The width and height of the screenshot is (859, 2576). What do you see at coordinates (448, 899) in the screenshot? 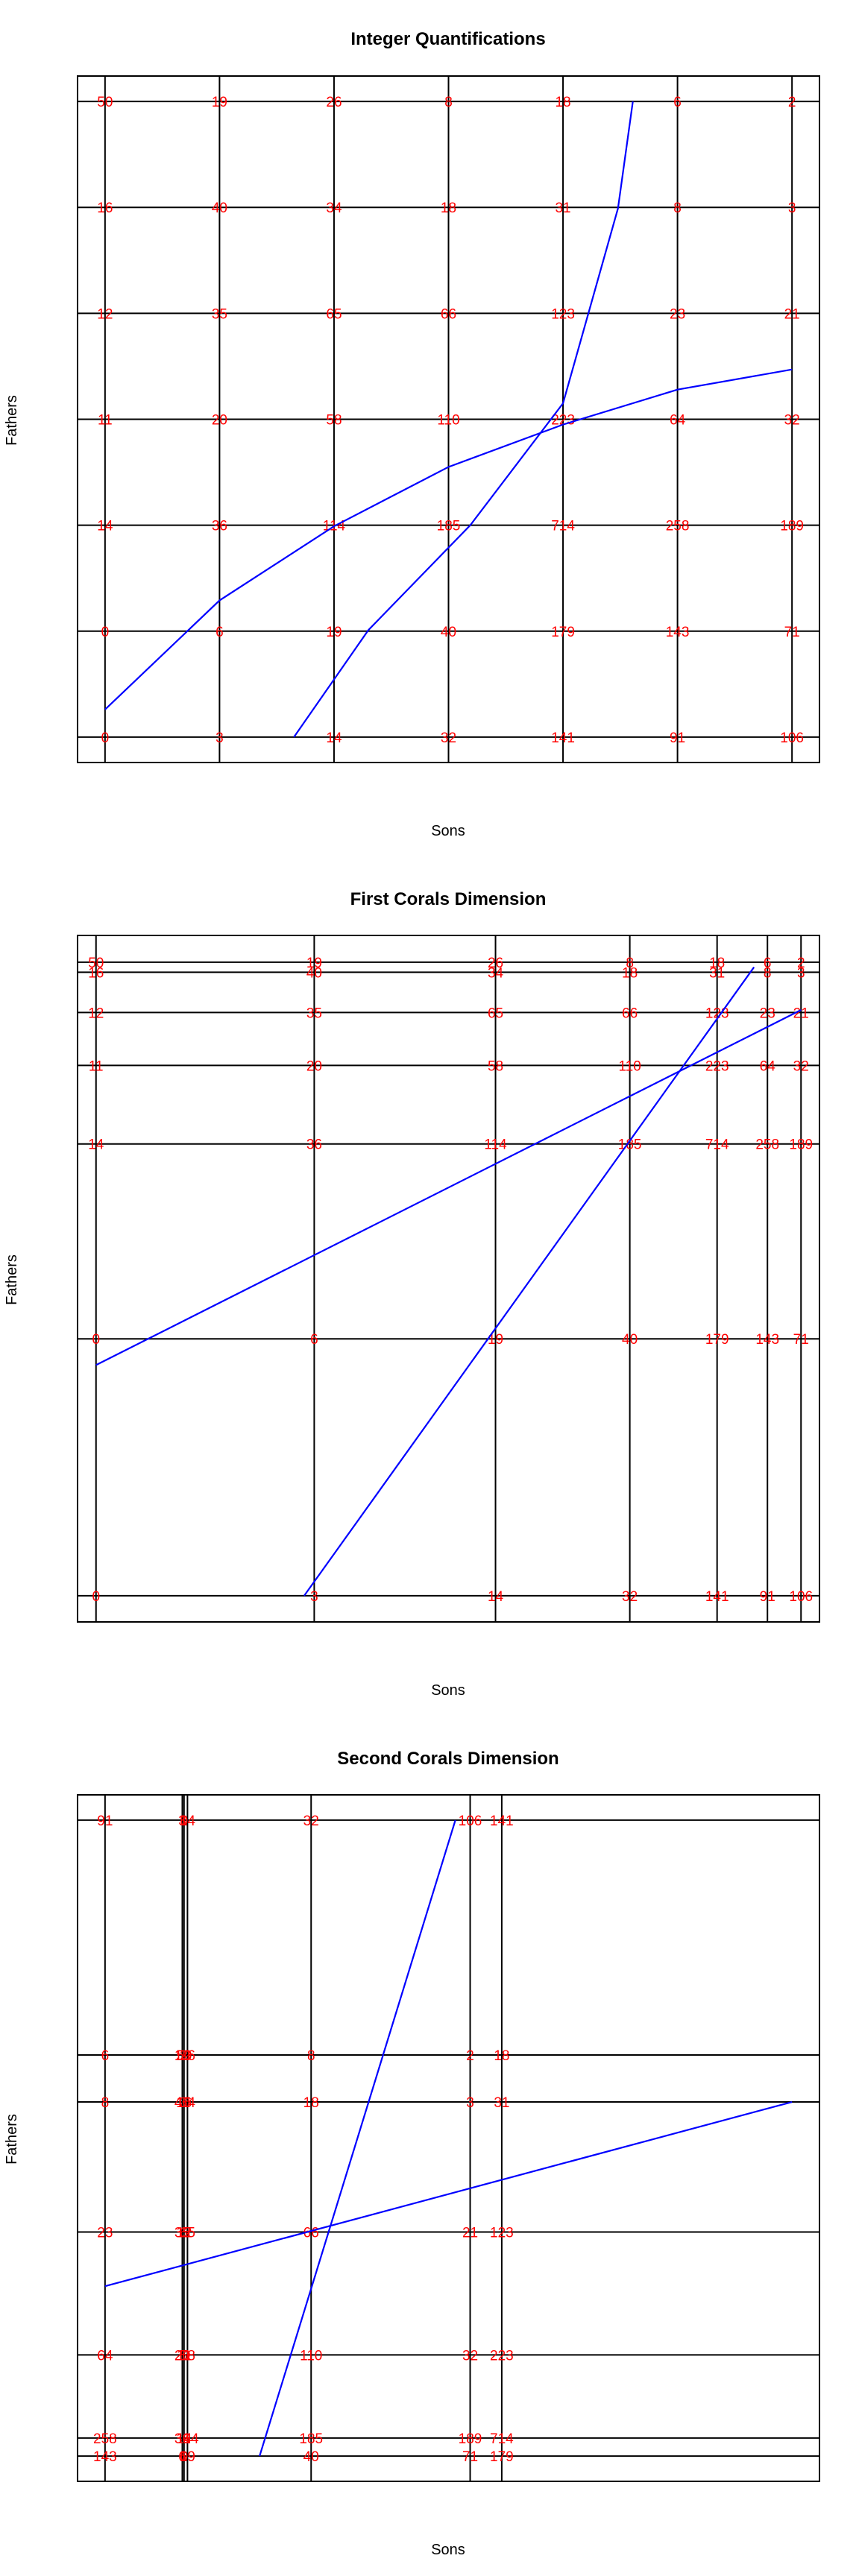
I see `chart-title: First Corals Dimension` at bounding box center [448, 899].